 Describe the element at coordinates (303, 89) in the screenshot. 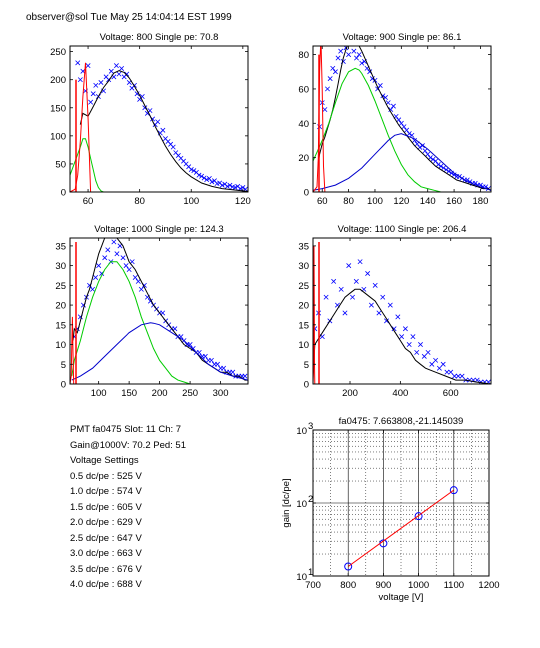

I see `y-tick-label: 60` at that location.